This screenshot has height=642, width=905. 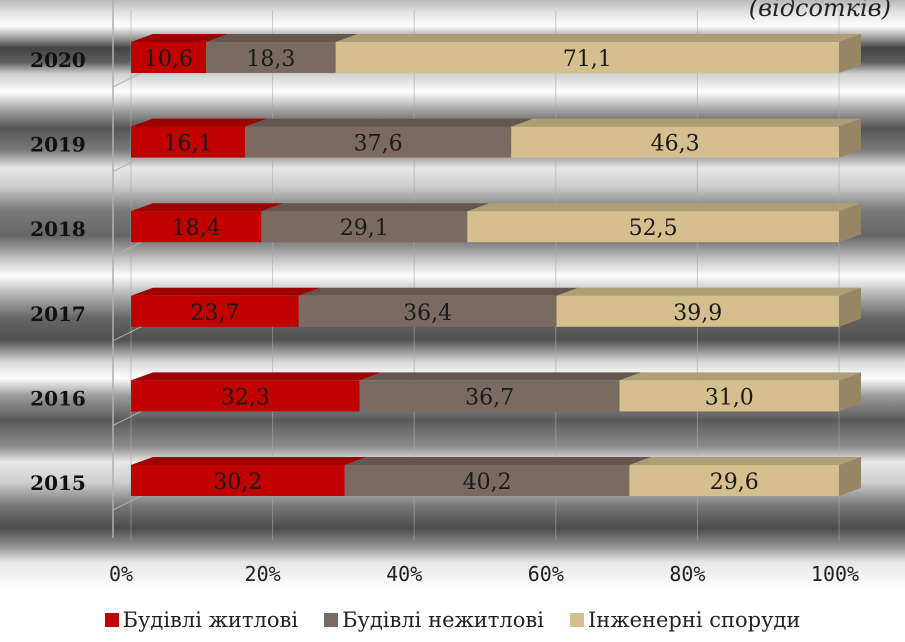 I want to click on legend-item-residential: Будівлі житлові, so click(x=201, y=620).